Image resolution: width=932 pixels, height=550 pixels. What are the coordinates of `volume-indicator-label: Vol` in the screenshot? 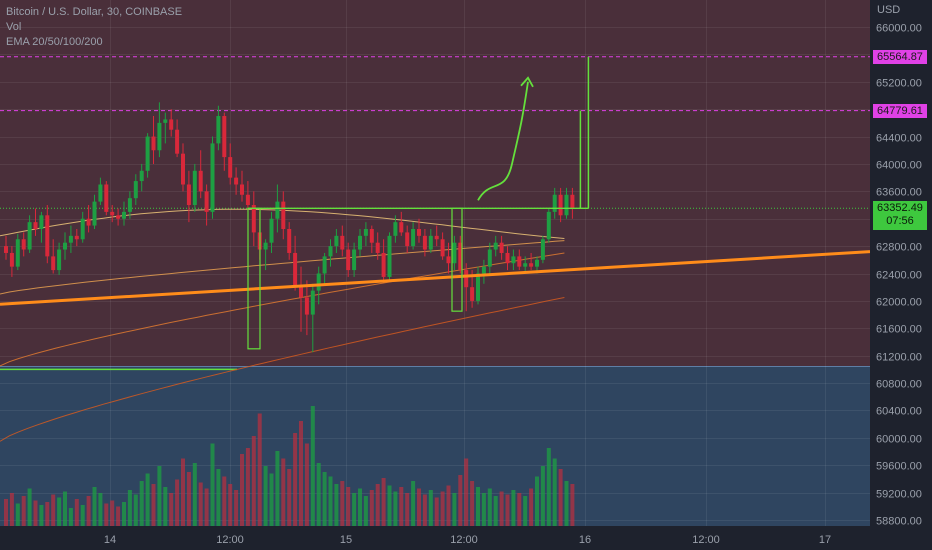 It's located at (14, 27).